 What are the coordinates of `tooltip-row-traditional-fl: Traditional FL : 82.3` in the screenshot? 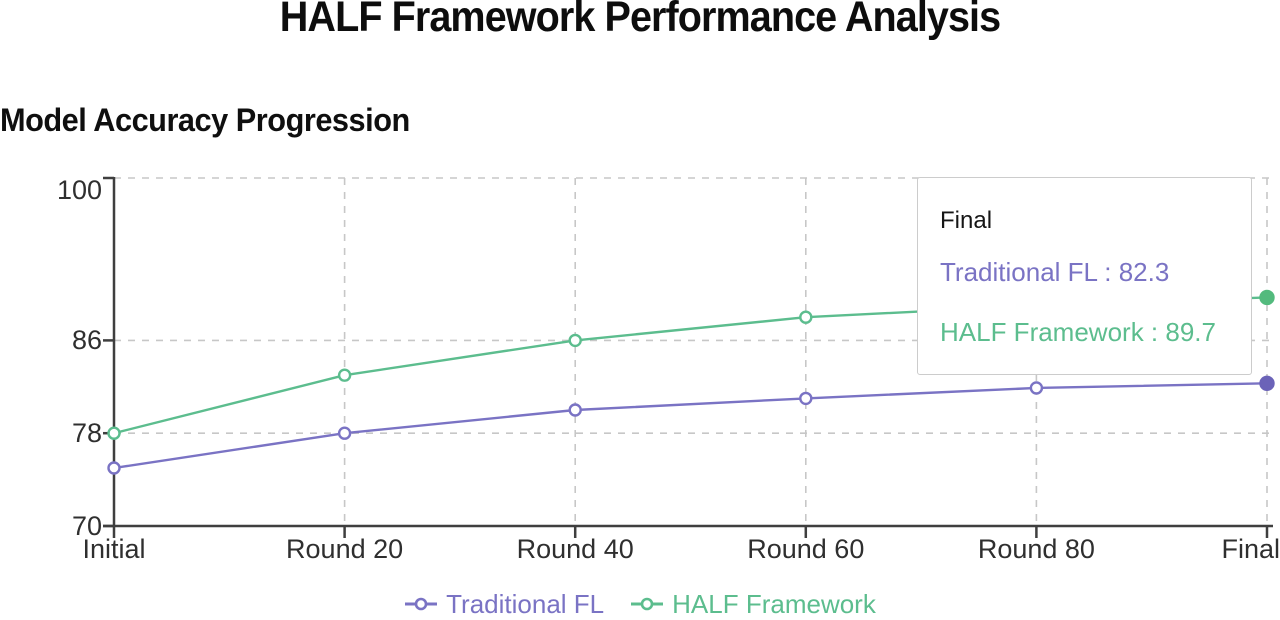 It's located at (1055, 272).